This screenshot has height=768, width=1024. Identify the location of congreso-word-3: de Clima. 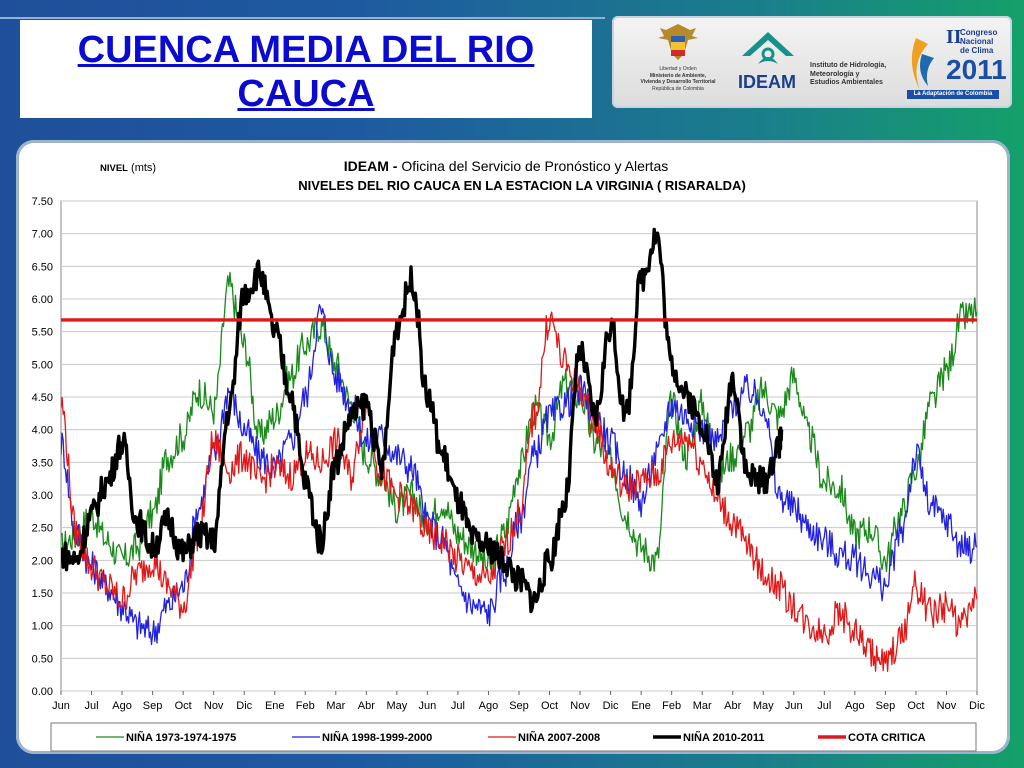
(977, 50).